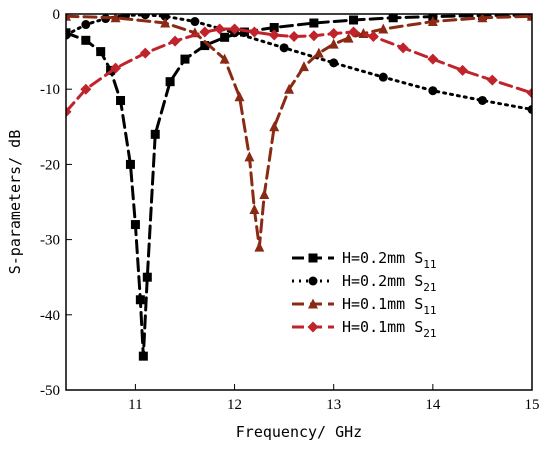 This screenshot has height=450, width=550. What do you see at coordinates (433, 405) in the screenshot?
I see `x-tick-label: 14` at bounding box center [433, 405].